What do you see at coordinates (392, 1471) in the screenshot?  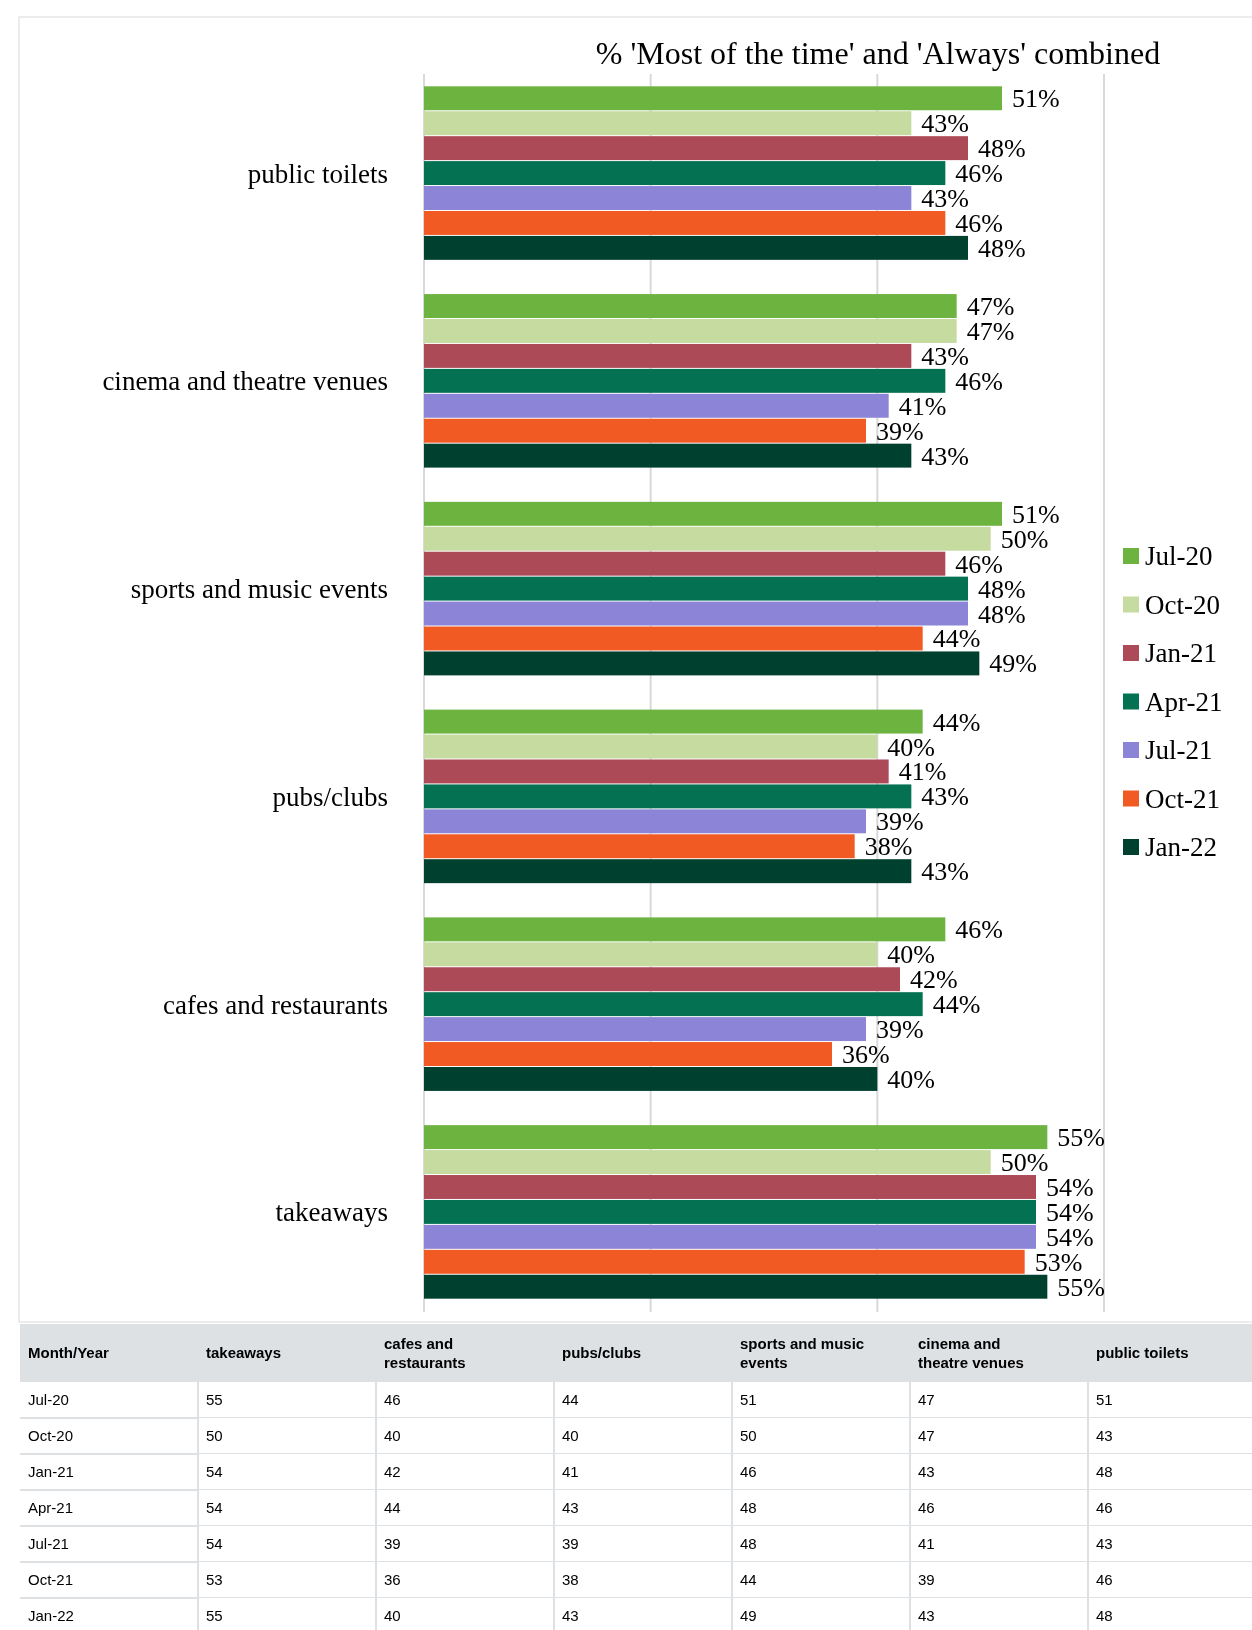 I see `data-label: 42` at bounding box center [392, 1471].